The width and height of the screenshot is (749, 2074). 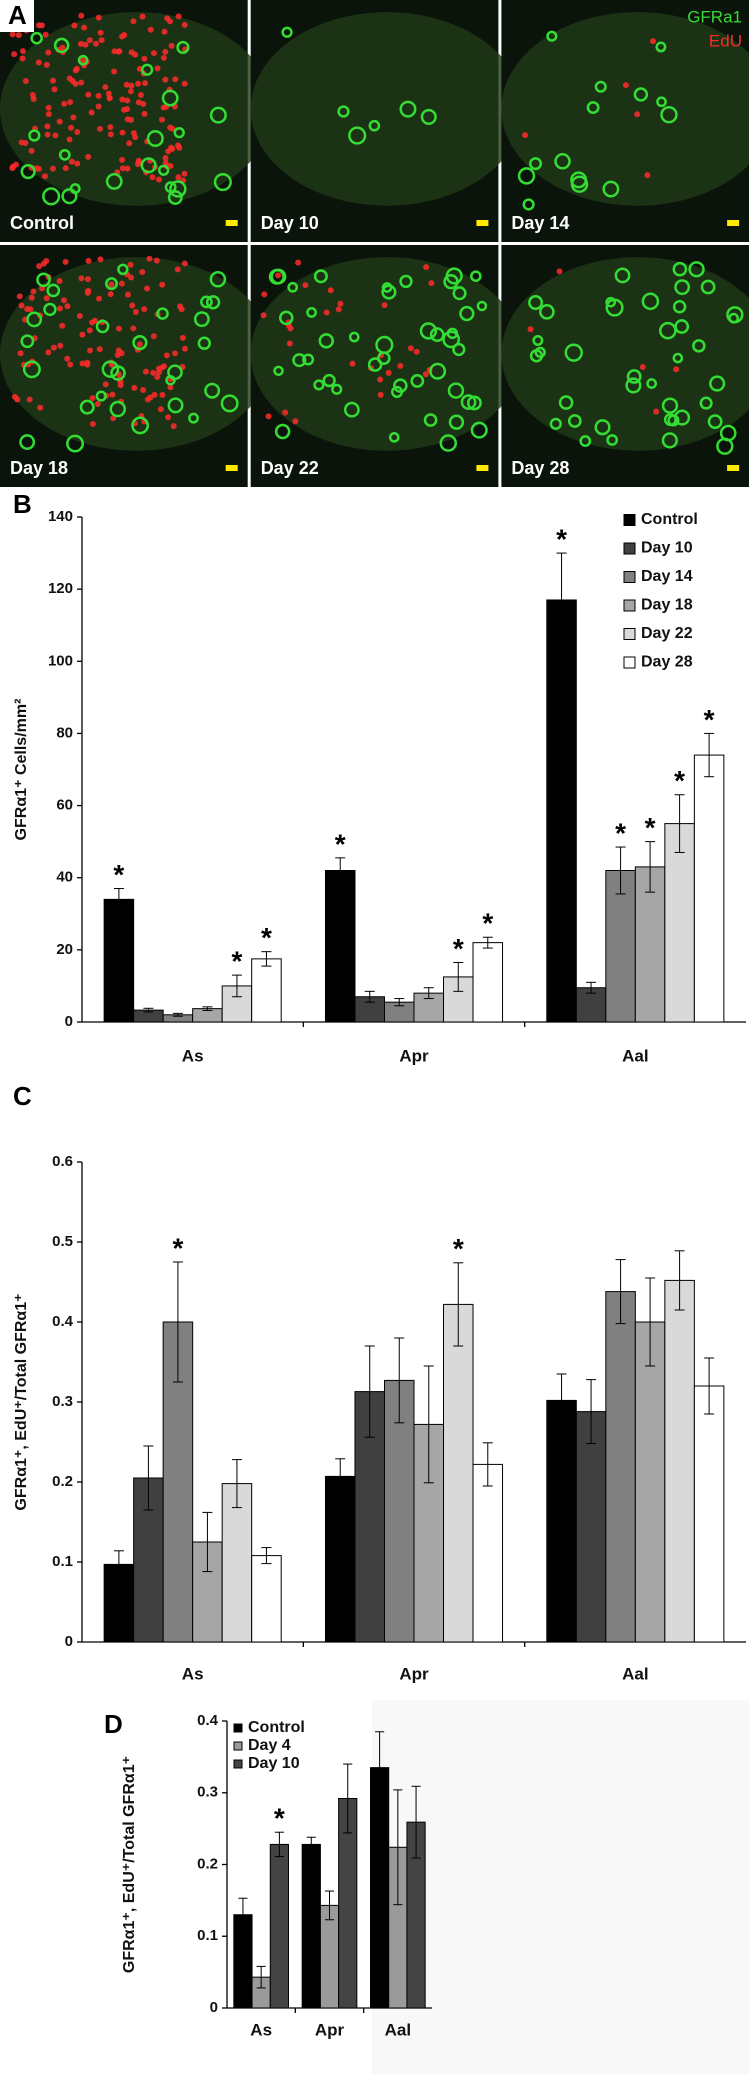 I want to click on y-axis-label: GFRα1⁺ Cells/mm², so click(x=21, y=770).